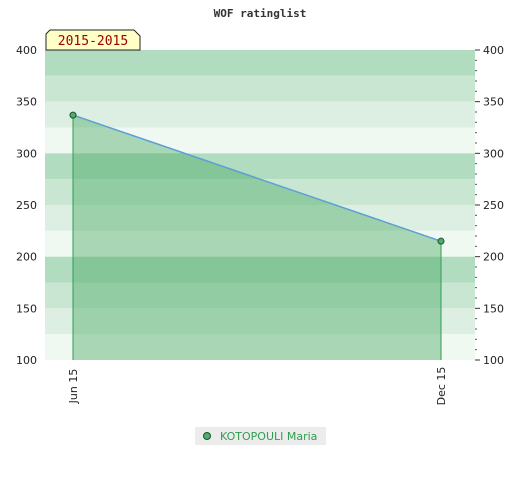 The height and width of the screenshot is (480, 520). Describe the element at coordinates (493, 360) in the screenshot. I see `y-tick-label-right: 100` at that location.